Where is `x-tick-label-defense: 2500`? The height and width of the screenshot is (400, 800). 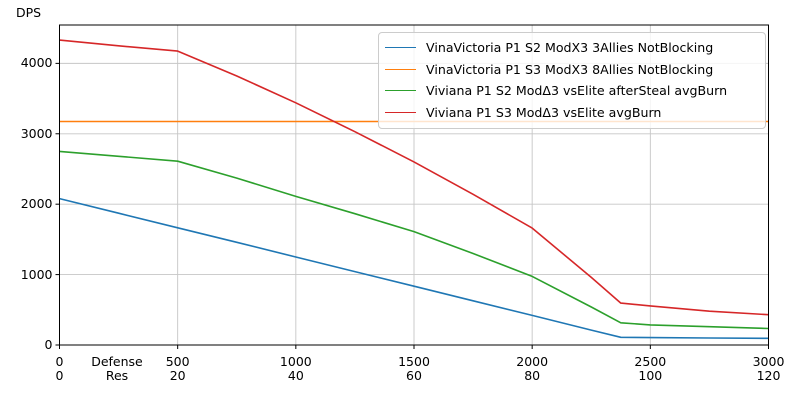
x-tick-label-defense: 2500 is located at coordinates (650, 361).